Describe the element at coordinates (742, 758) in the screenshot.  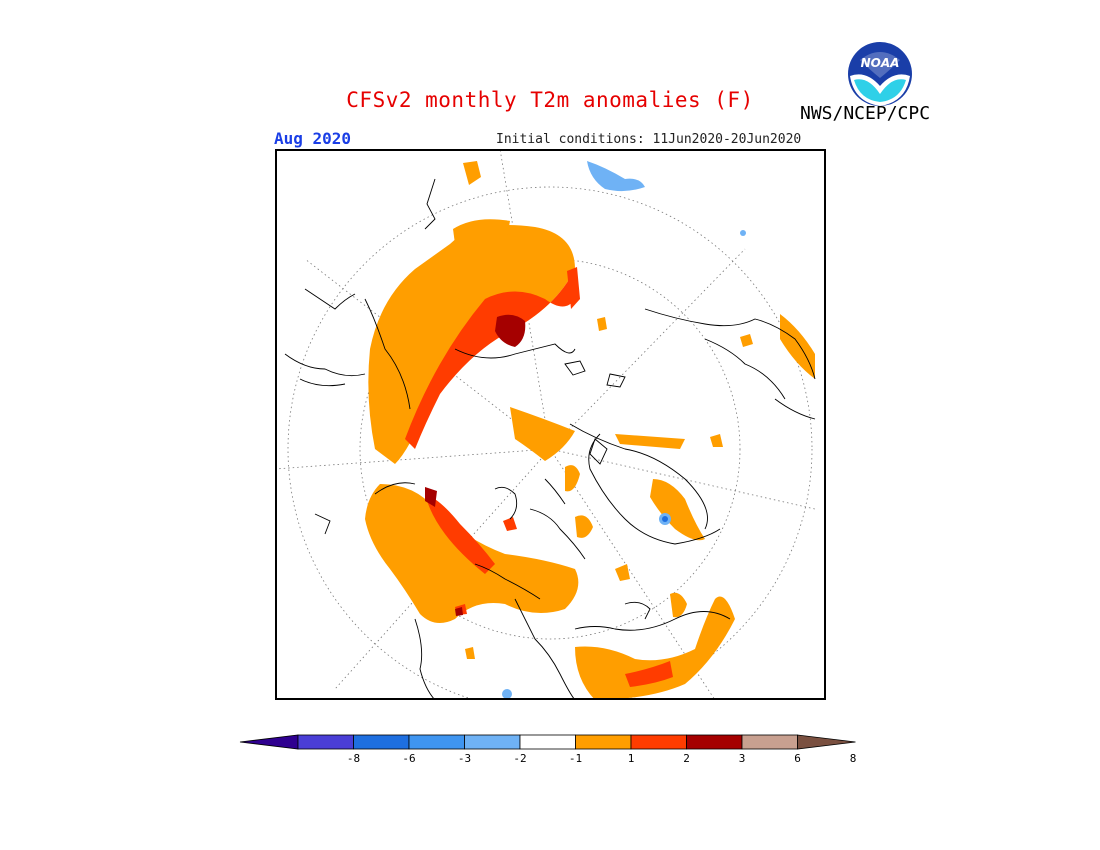
I see `colorbar-tick-label: 3` at that location.